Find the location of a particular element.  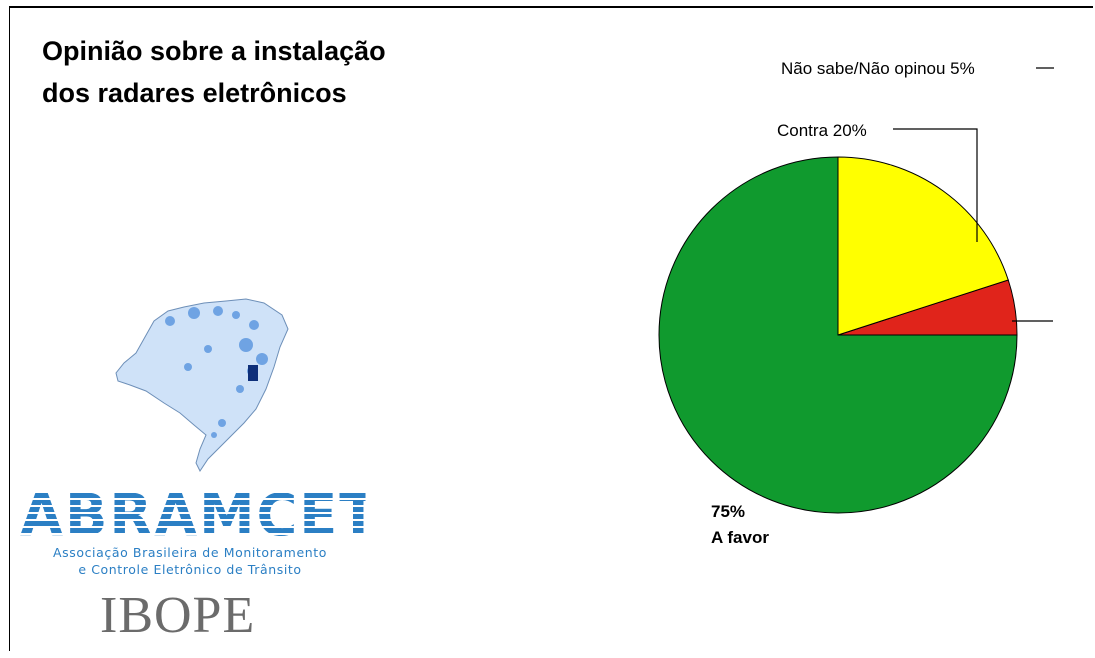

state-map-shape is located at coordinates (202, 385).